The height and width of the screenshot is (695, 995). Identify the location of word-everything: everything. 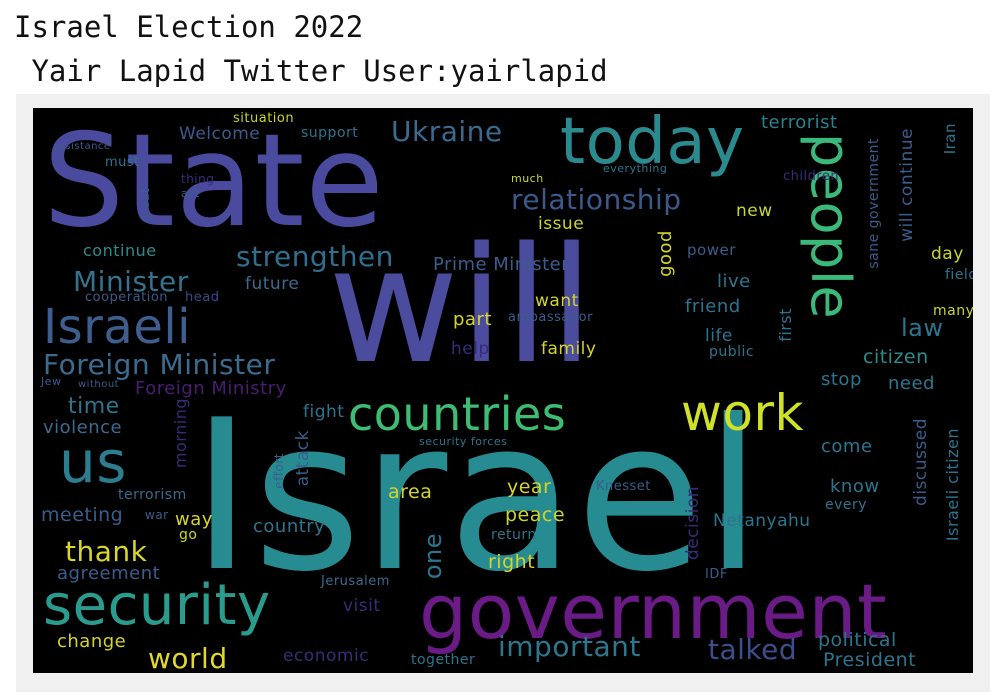
(635, 168).